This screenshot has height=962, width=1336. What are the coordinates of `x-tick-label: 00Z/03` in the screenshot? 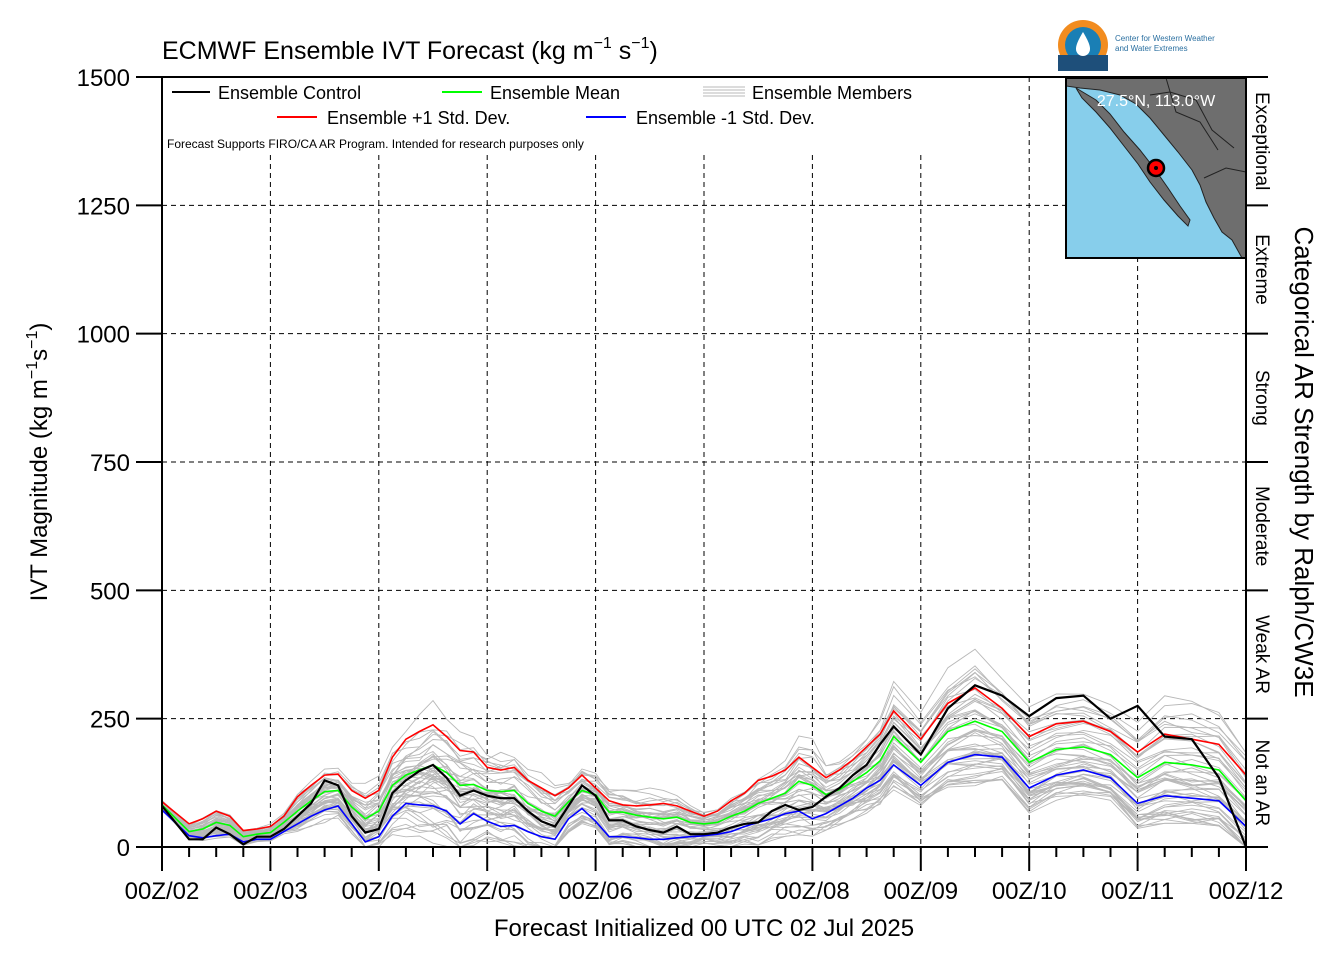 It's located at (270, 891).